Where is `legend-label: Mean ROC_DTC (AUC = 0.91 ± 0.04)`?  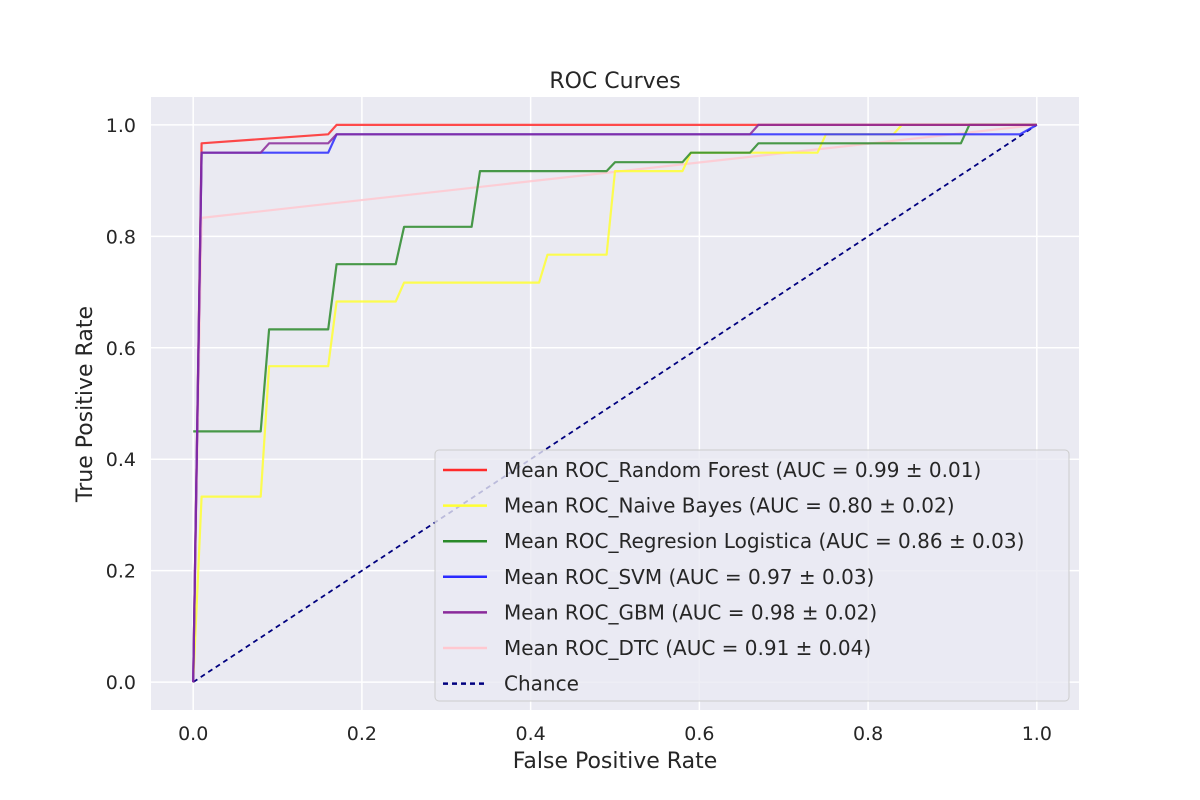
legend-label: Mean ROC_DTC (AUC = 0.91 ± 0.04) is located at coordinates (687, 648).